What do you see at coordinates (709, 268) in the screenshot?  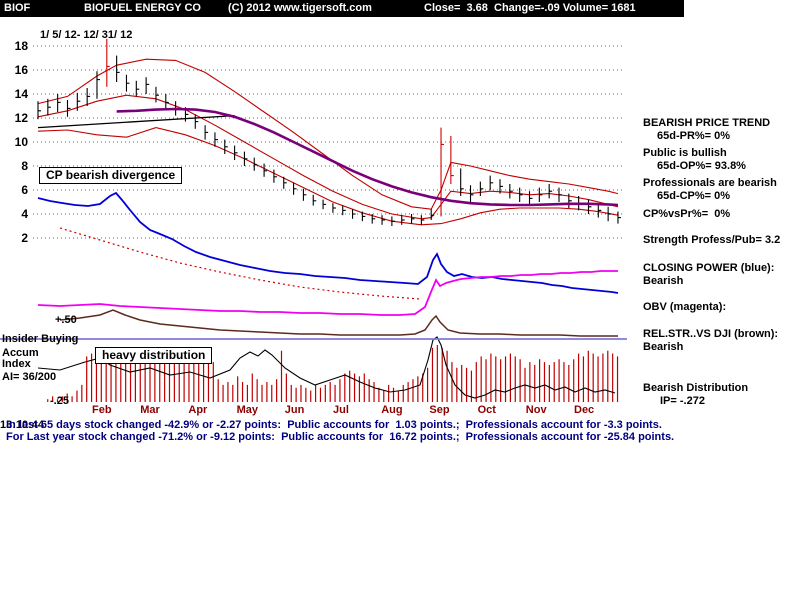 I see `closing-power-label: CLOSING POWER (blue):` at bounding box center [709, 268].